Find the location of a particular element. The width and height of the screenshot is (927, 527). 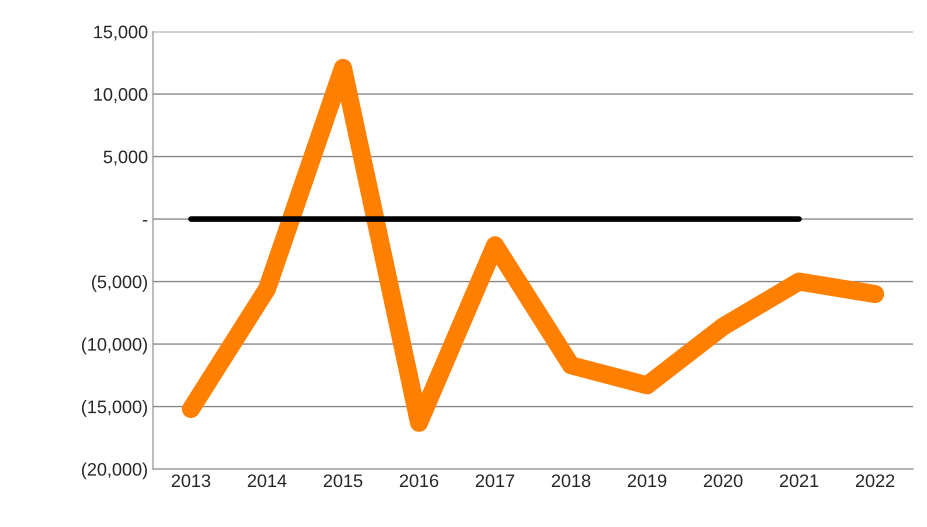

y-tick-label: (15,000) is located at coordinates (114, 408).